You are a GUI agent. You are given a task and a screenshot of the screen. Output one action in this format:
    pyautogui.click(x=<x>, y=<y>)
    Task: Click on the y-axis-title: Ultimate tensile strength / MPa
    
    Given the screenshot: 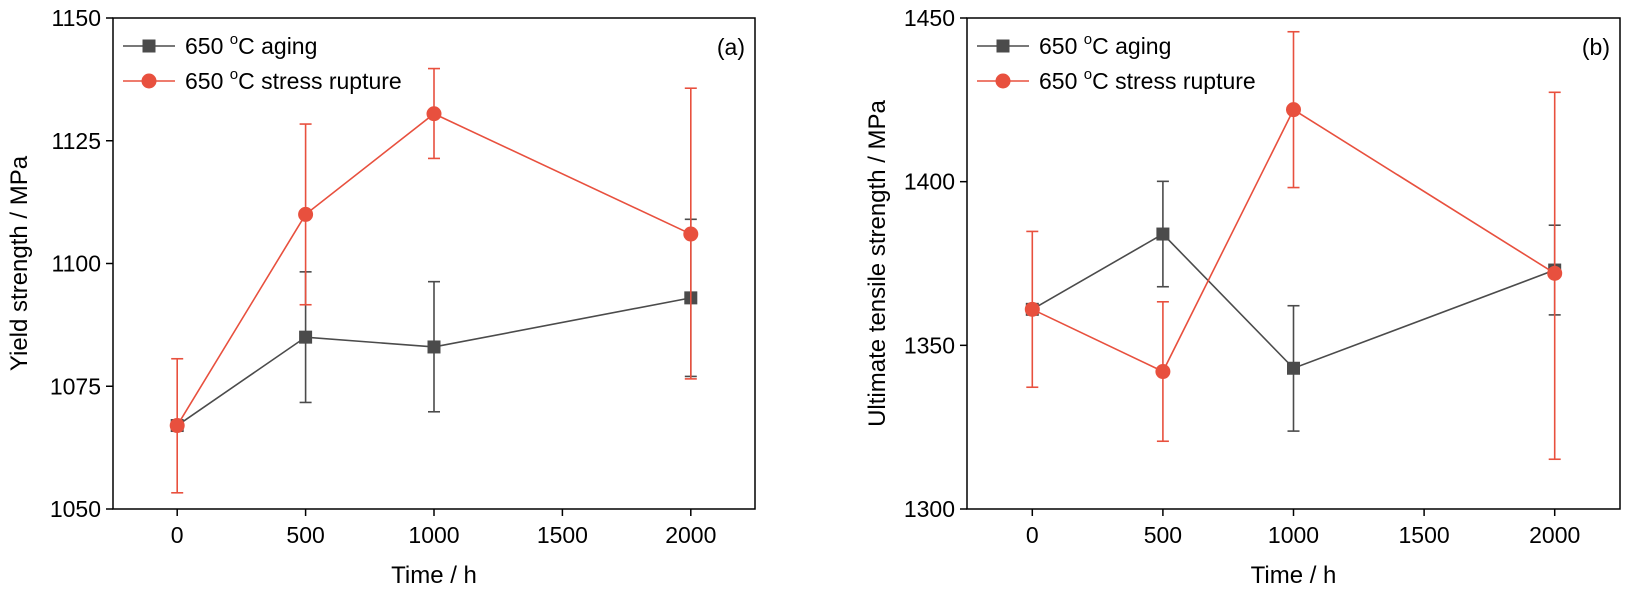 What is the action you would take?
    pyautogui.click(x=877, y=262)
    